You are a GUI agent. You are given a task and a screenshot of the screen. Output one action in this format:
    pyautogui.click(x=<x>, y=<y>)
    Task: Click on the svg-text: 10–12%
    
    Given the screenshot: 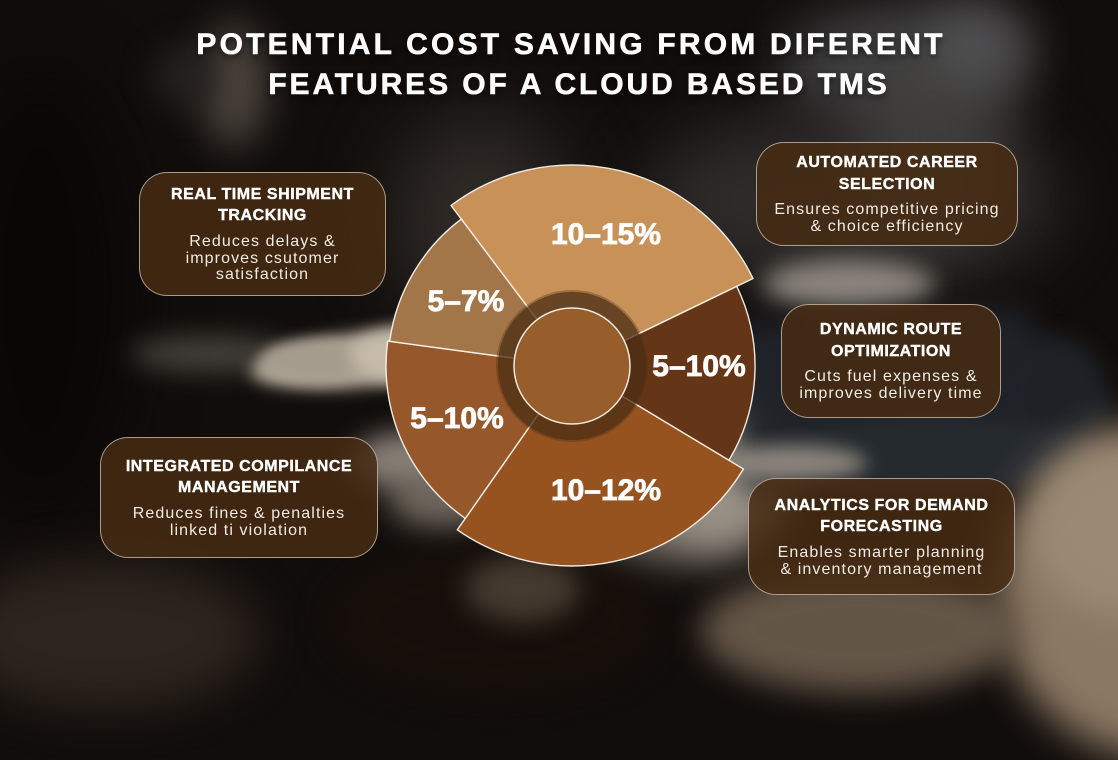 What is the action you would take?
    pyautogui.click(x=606, y=490)
    